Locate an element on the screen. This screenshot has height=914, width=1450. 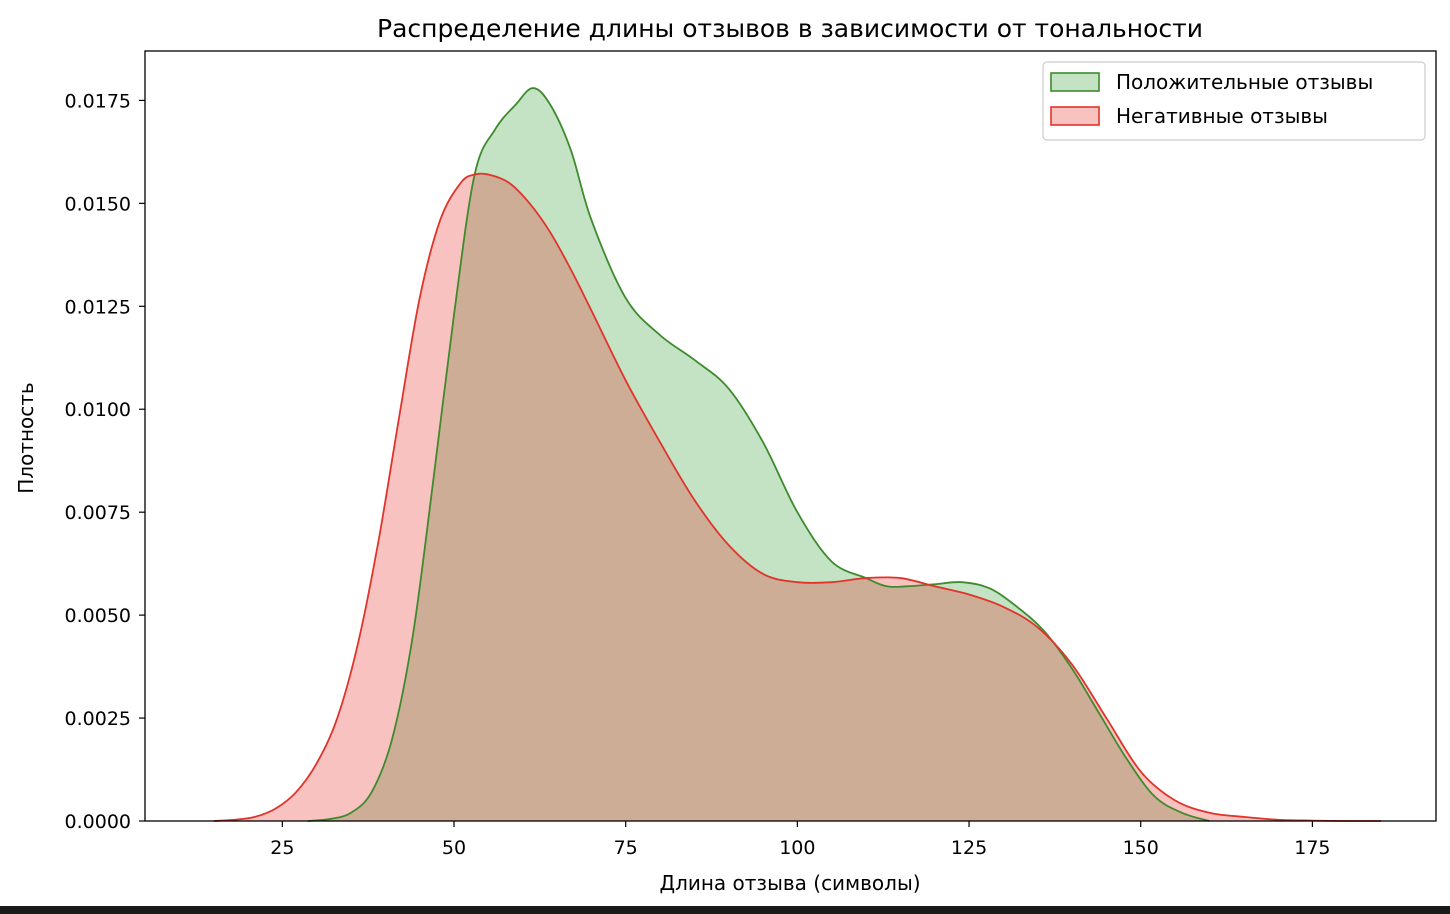
x-tick-label: 25 is located at coordinates (282, 848).